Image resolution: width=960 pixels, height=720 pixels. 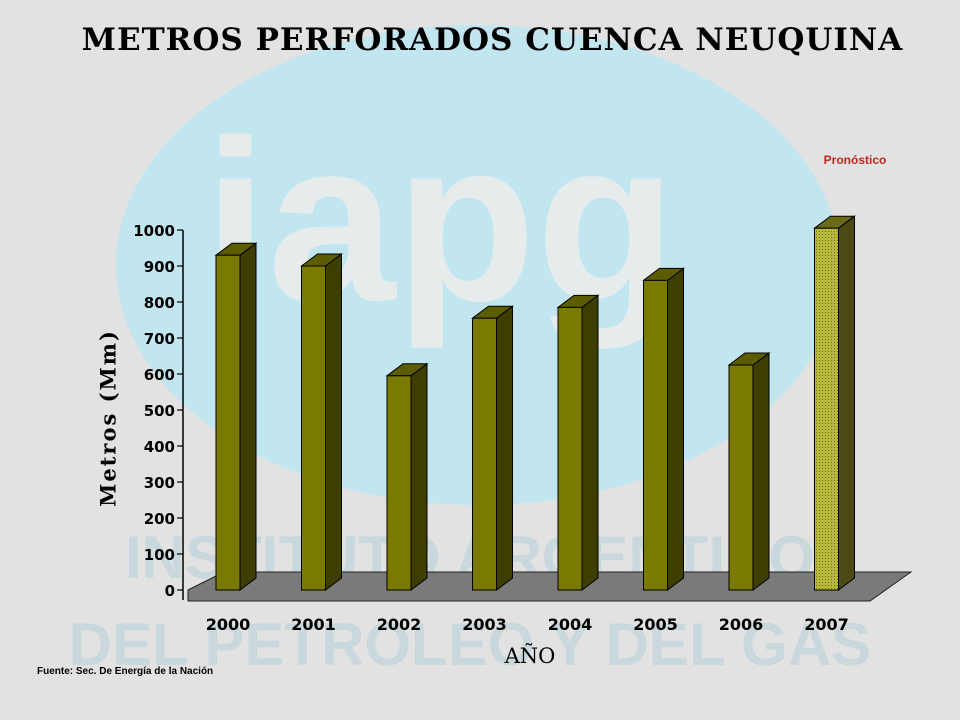 What do you see at coordinates (159, 375) in the screenshot?
I see `y-tick-label: 600` at bounding box center [159, 375].